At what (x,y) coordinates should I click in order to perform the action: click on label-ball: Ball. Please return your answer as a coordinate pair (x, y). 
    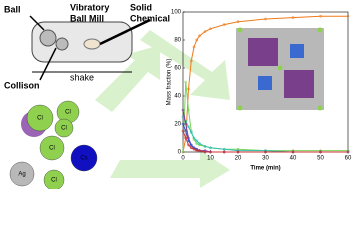
    Looking at the image, I should click on (12, 9).